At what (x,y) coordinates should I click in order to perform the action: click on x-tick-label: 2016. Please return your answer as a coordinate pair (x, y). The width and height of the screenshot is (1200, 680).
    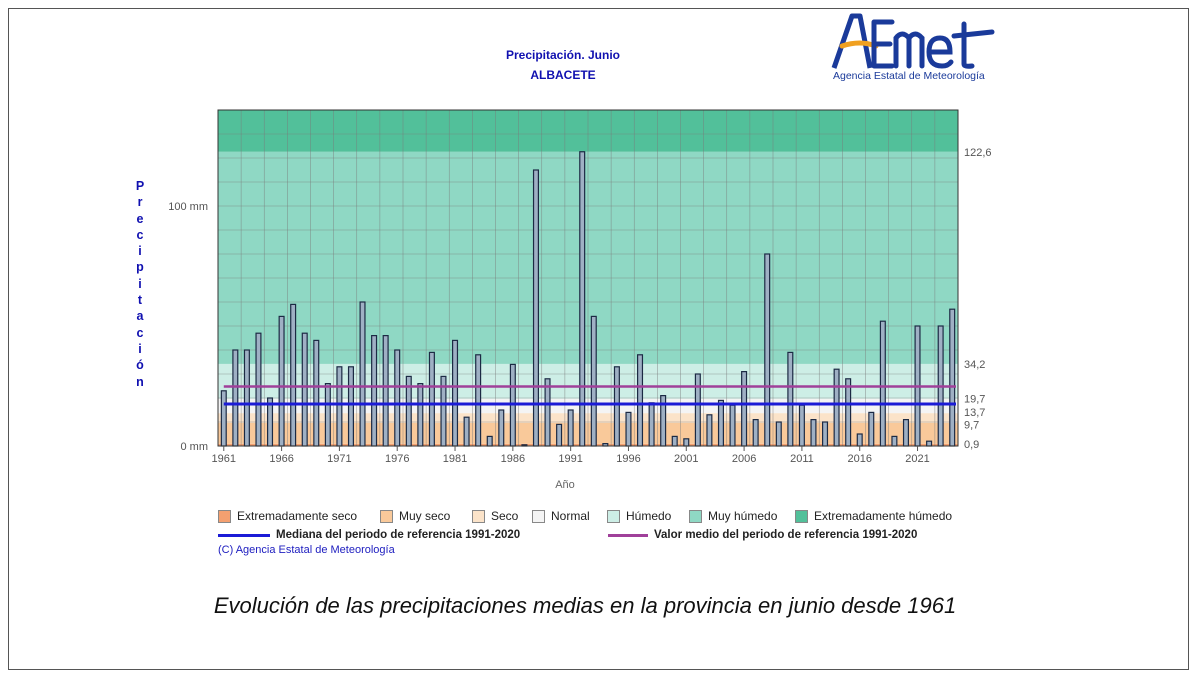
    Looking at the image, I should click on (859, 459).